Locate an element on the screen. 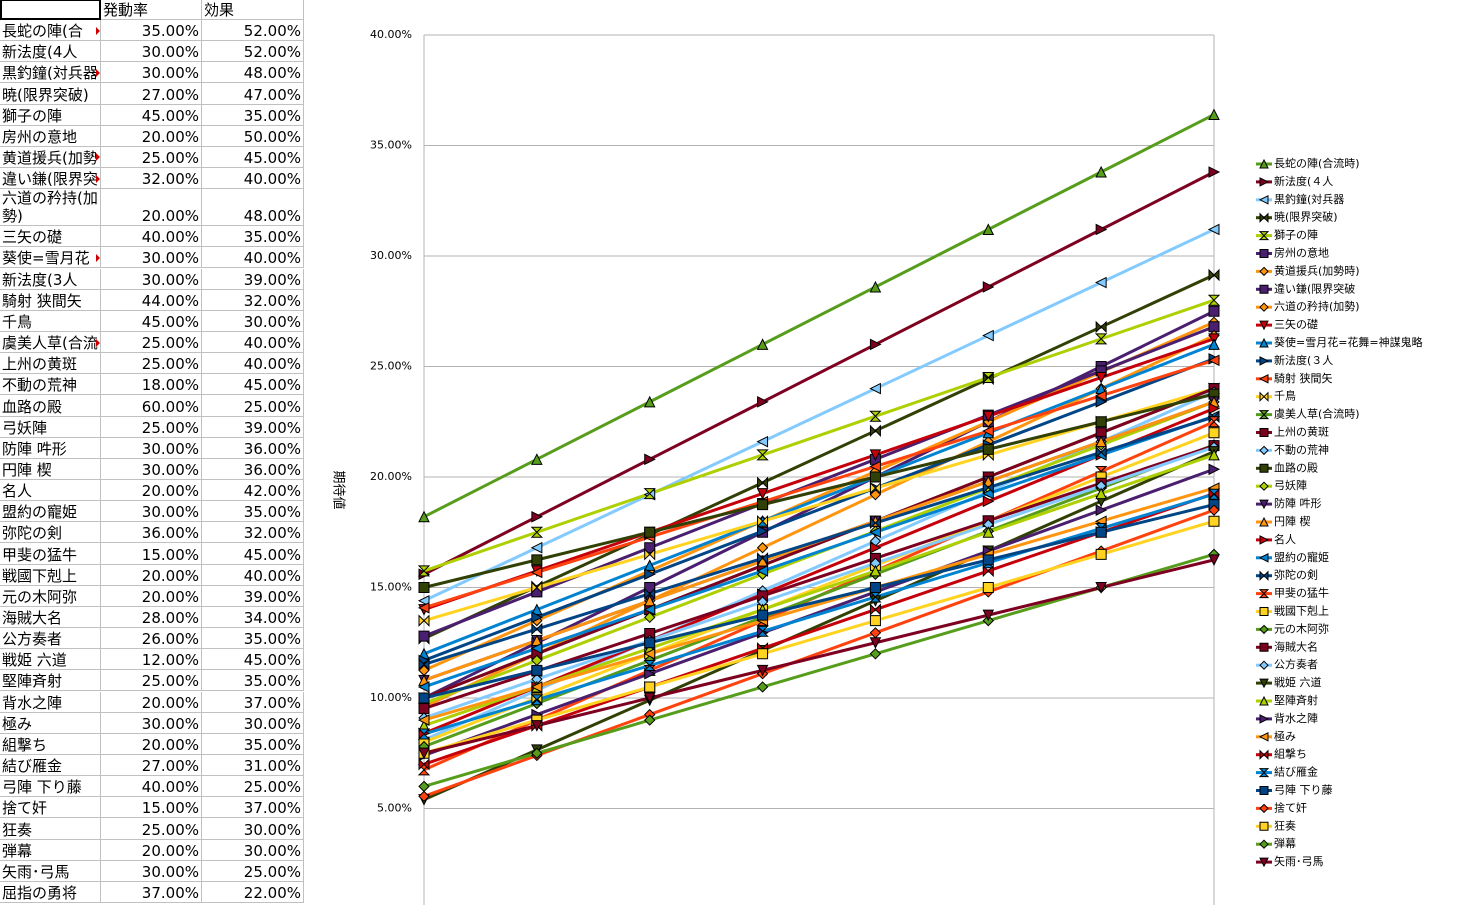 This screenshot has height=905, width=1470. name-cell: 三矢の礎 is located at coordinates (50, 237).